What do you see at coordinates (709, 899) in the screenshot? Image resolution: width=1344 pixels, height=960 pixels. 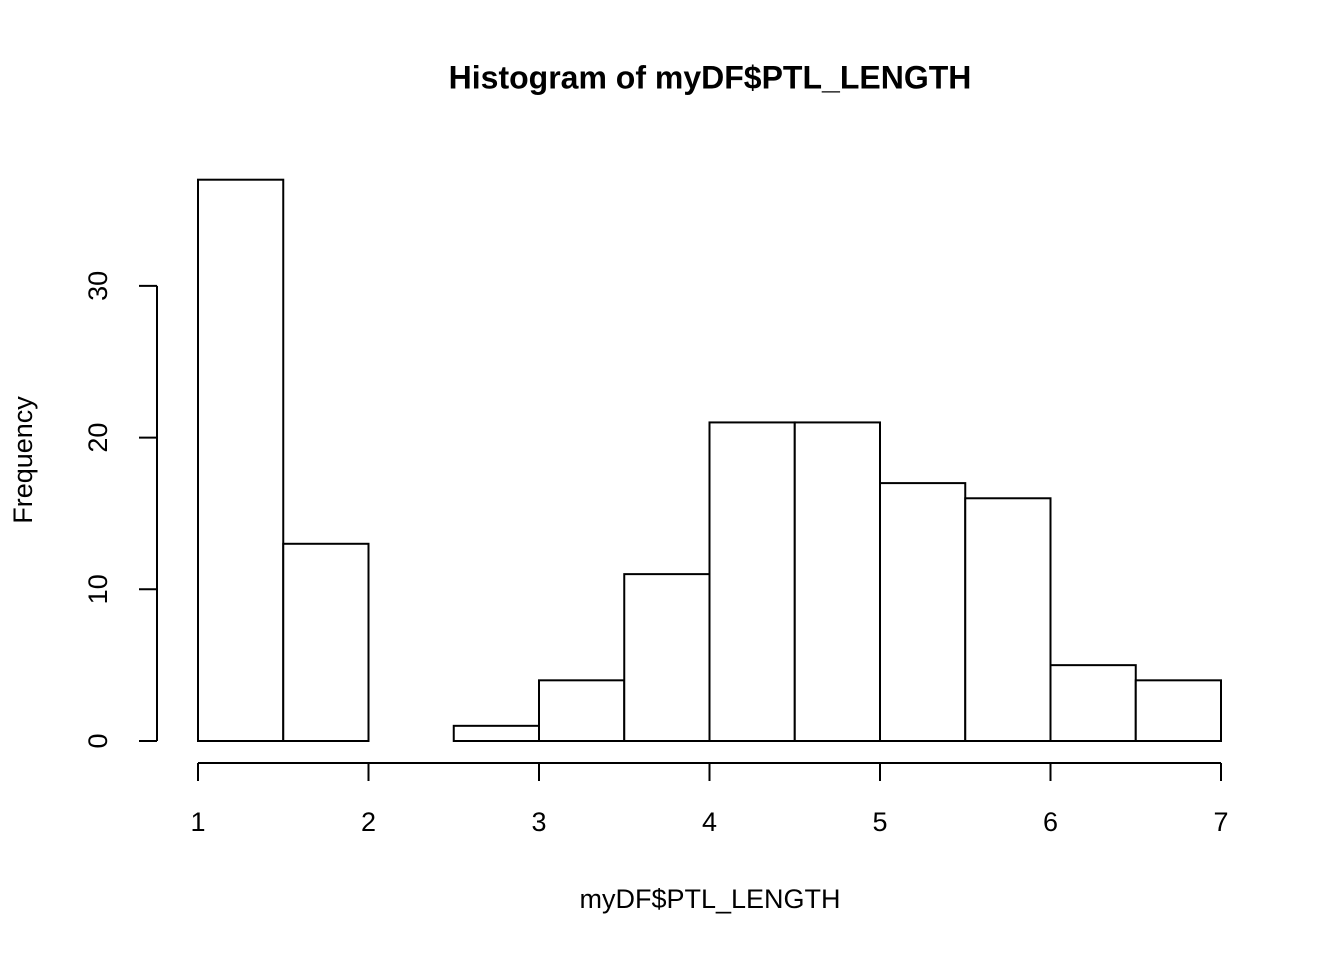 I see `x-axis-label: myDF$PTL_LENGTH` at bounding box center [709, 899].